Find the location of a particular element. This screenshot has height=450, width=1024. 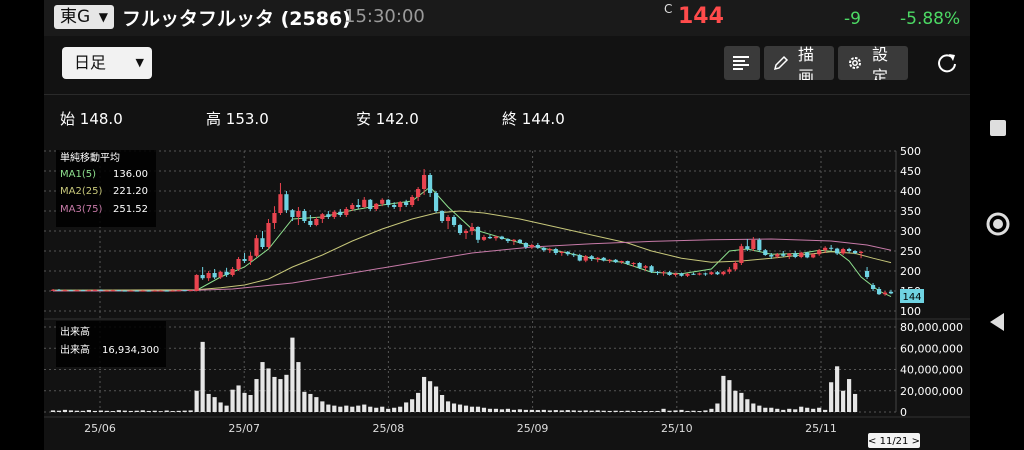

volume-tick-label: 40,000,000 is located at coordinates (931, 370).